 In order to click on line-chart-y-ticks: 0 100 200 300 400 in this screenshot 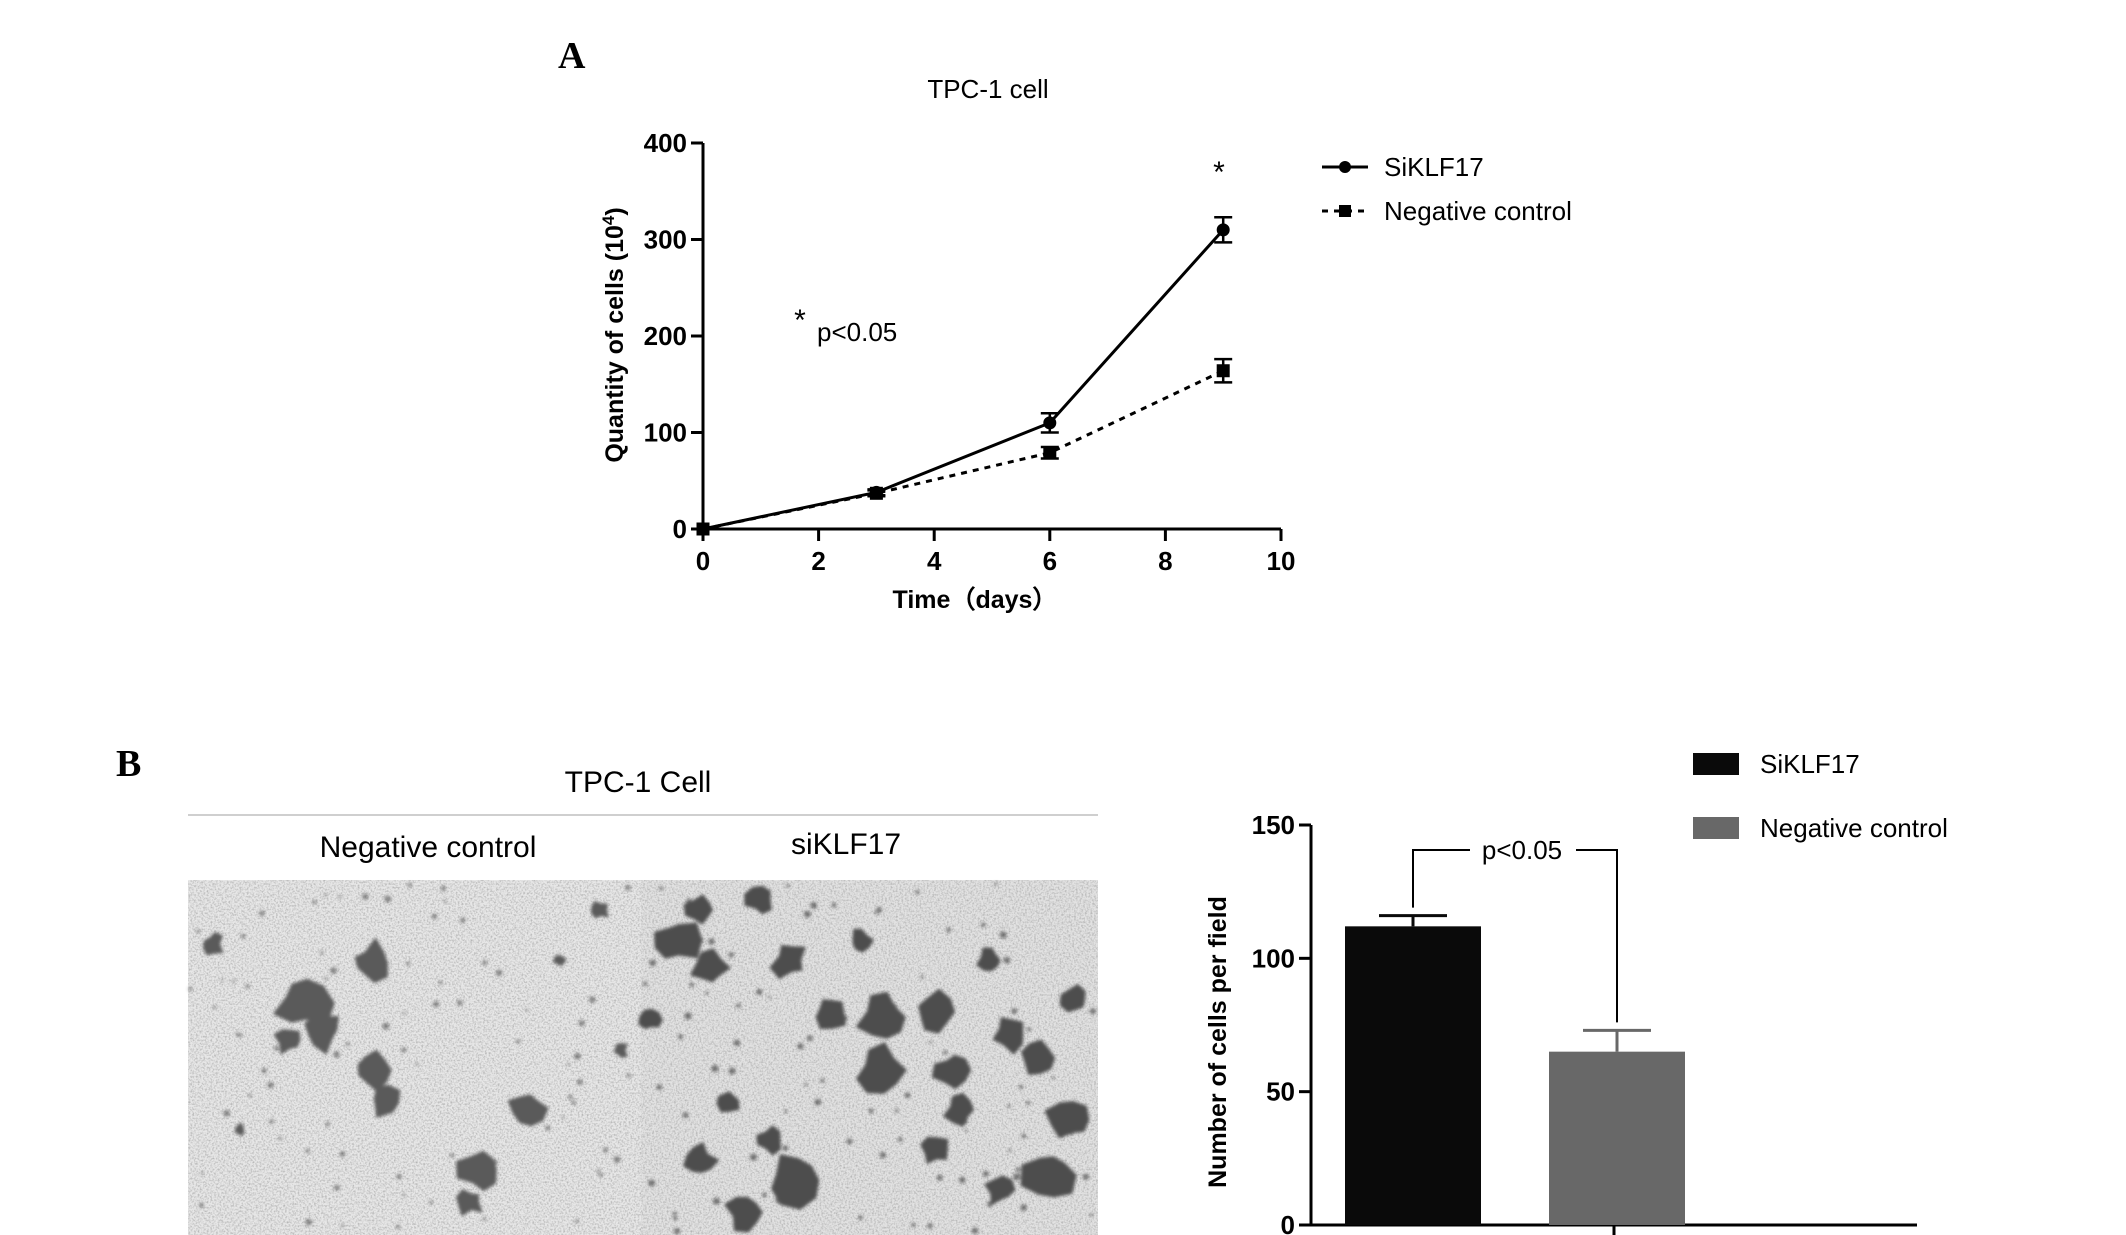, I will do `click(673, 336)`.